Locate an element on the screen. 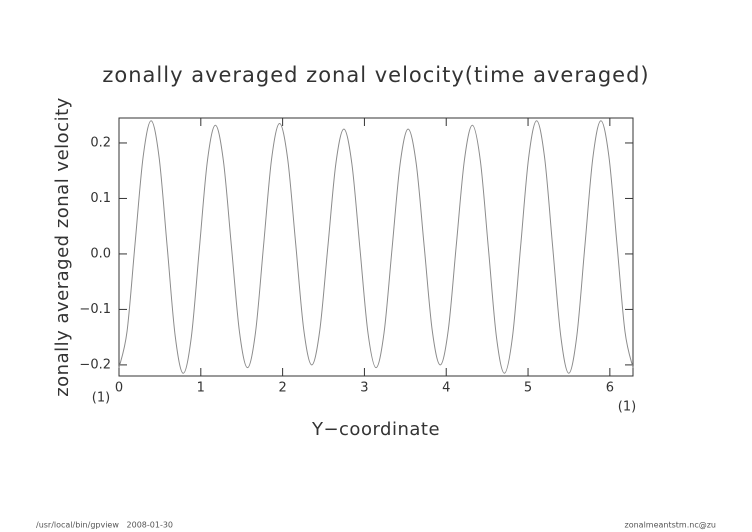 The image size is (752, 532). x-tick-label: 6 is located at coordinates (610, 388).